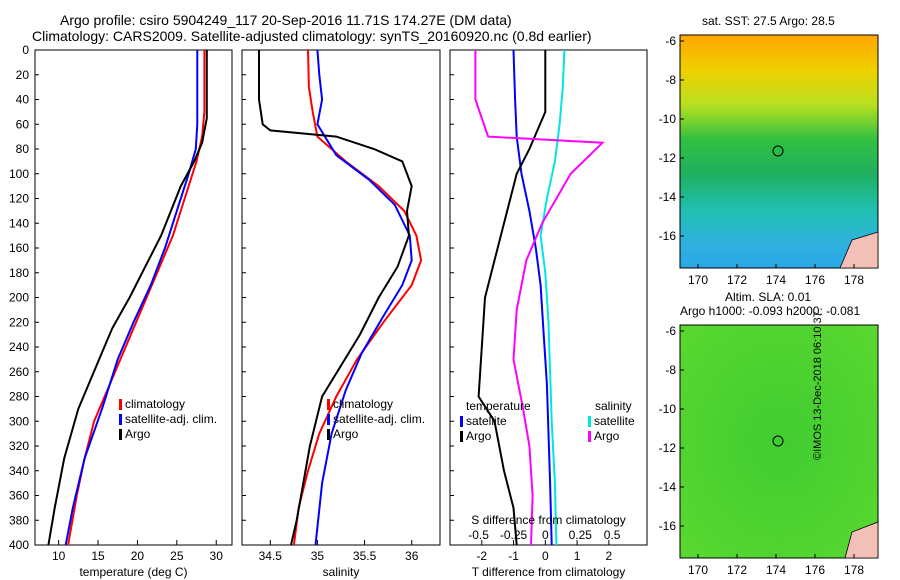 Image resolution: width=900 pixels, height=580 pixels. Describe the element at coordinates (545, 556) in the screenshot. I see `differences-xtick-label: 0` at that location.